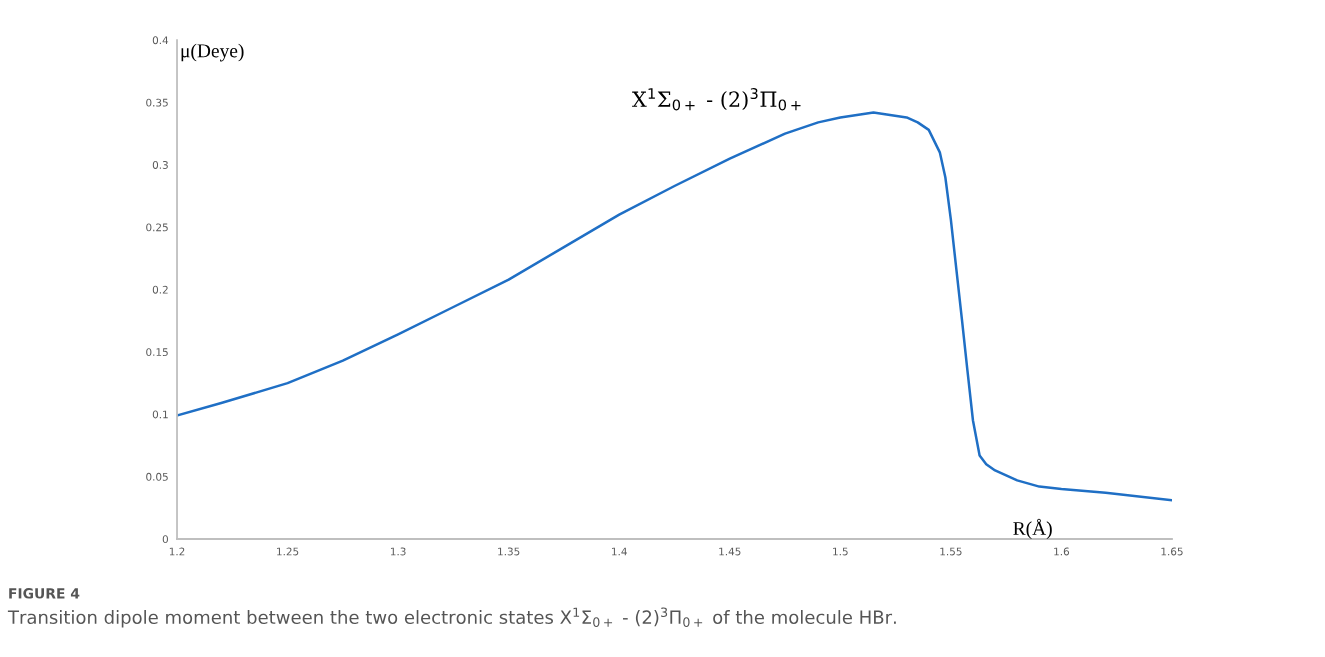 This screenshot has width=1325, height=657. I want to click on x-tick-label: 1.45, so click(730, 551).